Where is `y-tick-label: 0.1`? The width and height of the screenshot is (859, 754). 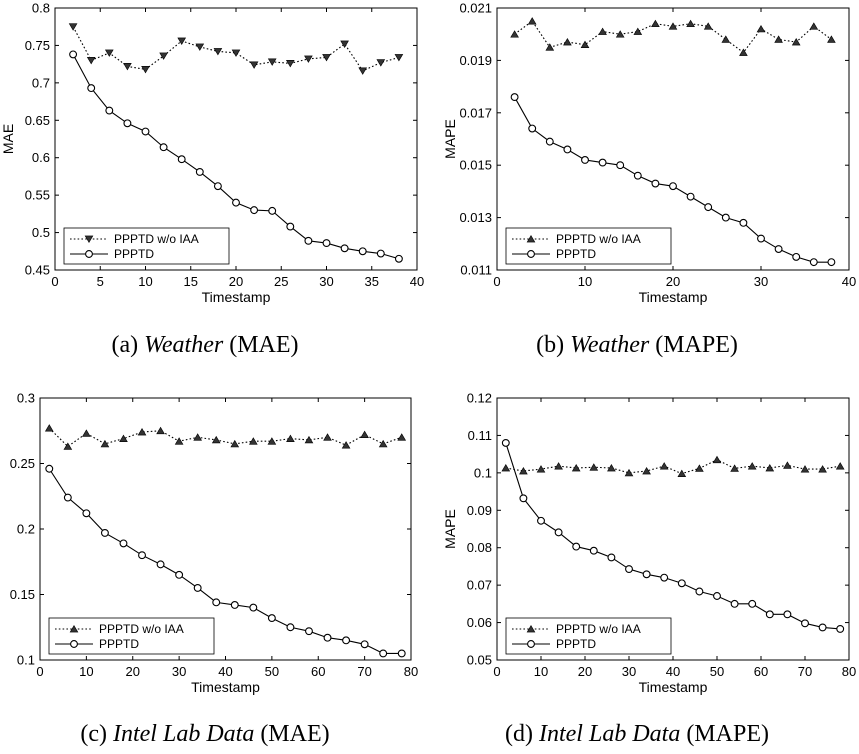
y-tick-label: 0.1 is located at coordinates (26, 660).